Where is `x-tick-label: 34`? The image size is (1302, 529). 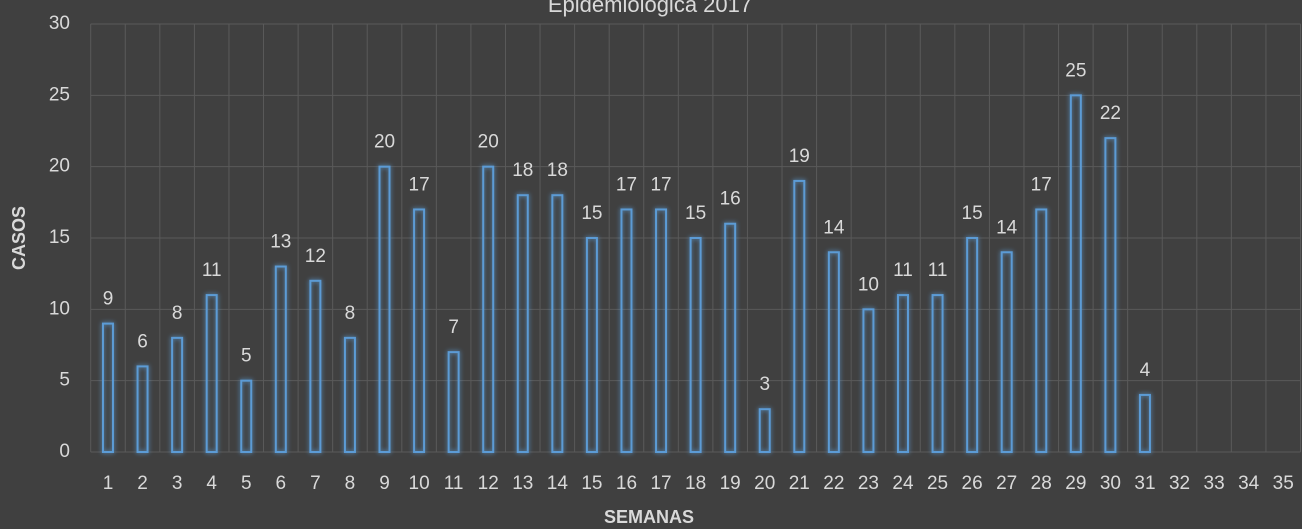 x-tick-label: 34 is located at coordinates (1249, 483).